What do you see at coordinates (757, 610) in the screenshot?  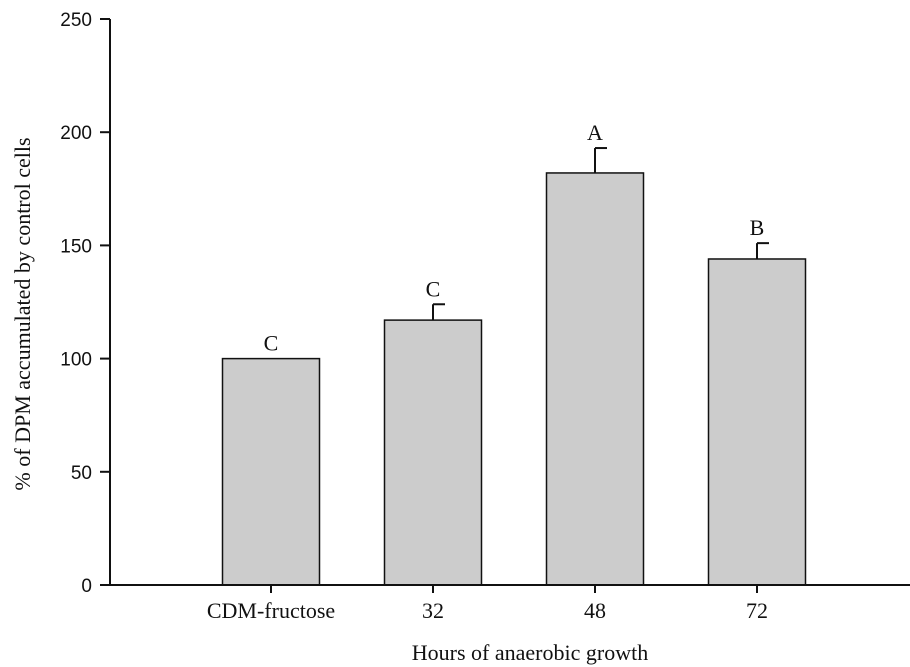 I see `x-tick-label: 72` at bounding box center [757, 610].